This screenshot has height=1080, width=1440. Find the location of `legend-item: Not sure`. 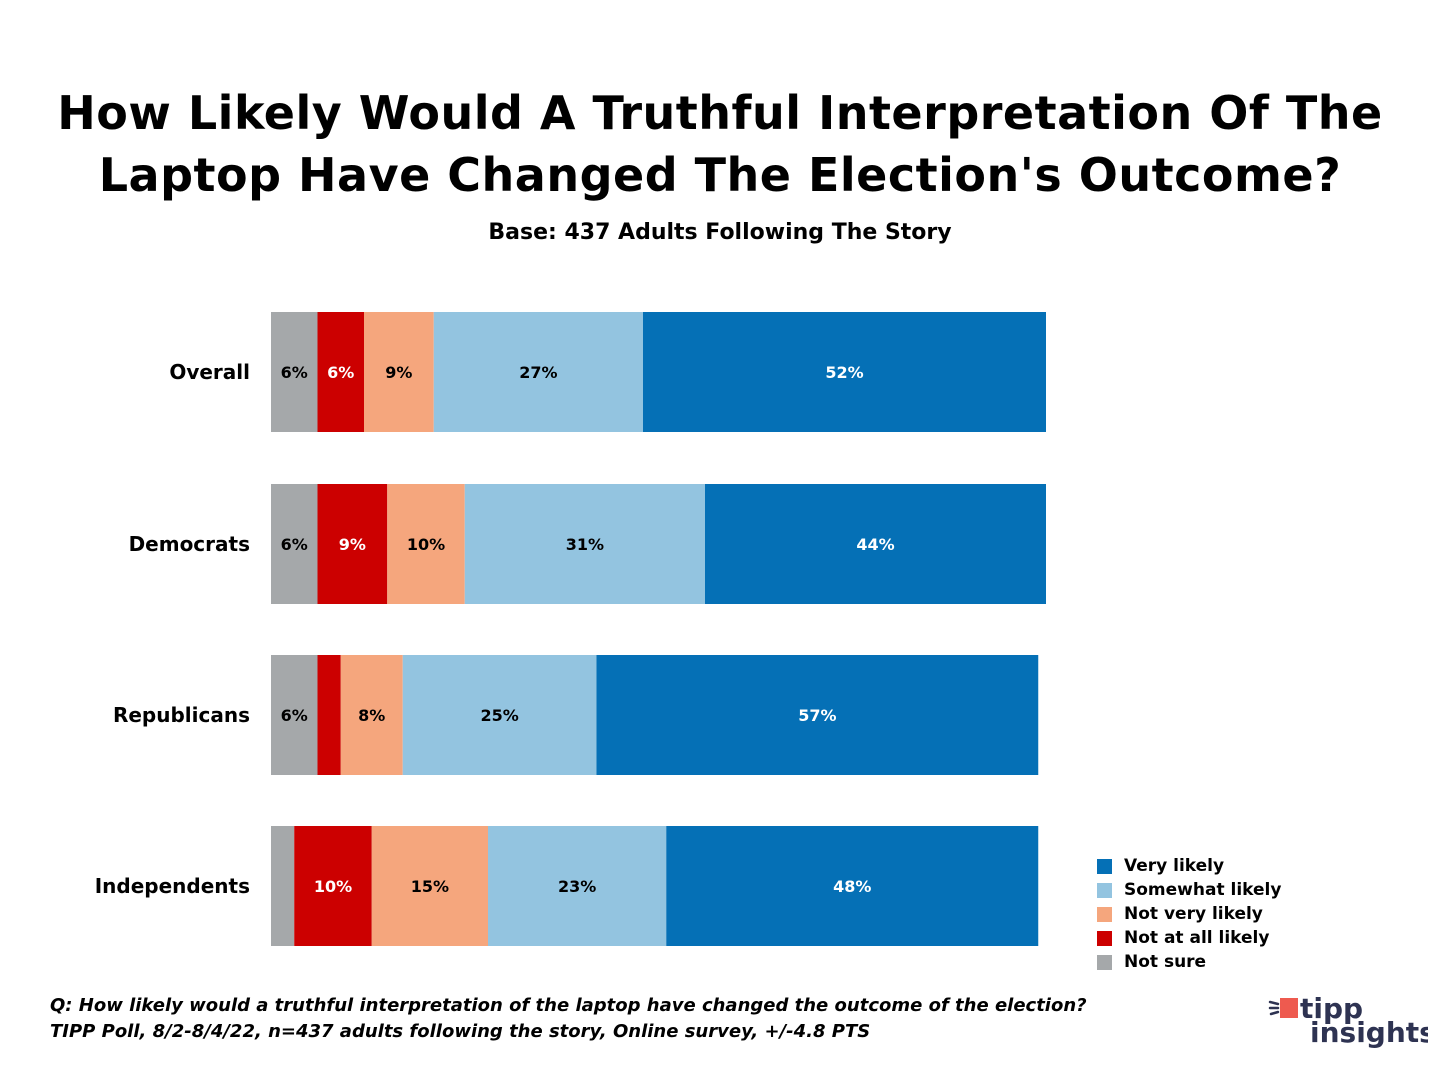

legend-item: Not sure is located at coordinates (1189, 962).